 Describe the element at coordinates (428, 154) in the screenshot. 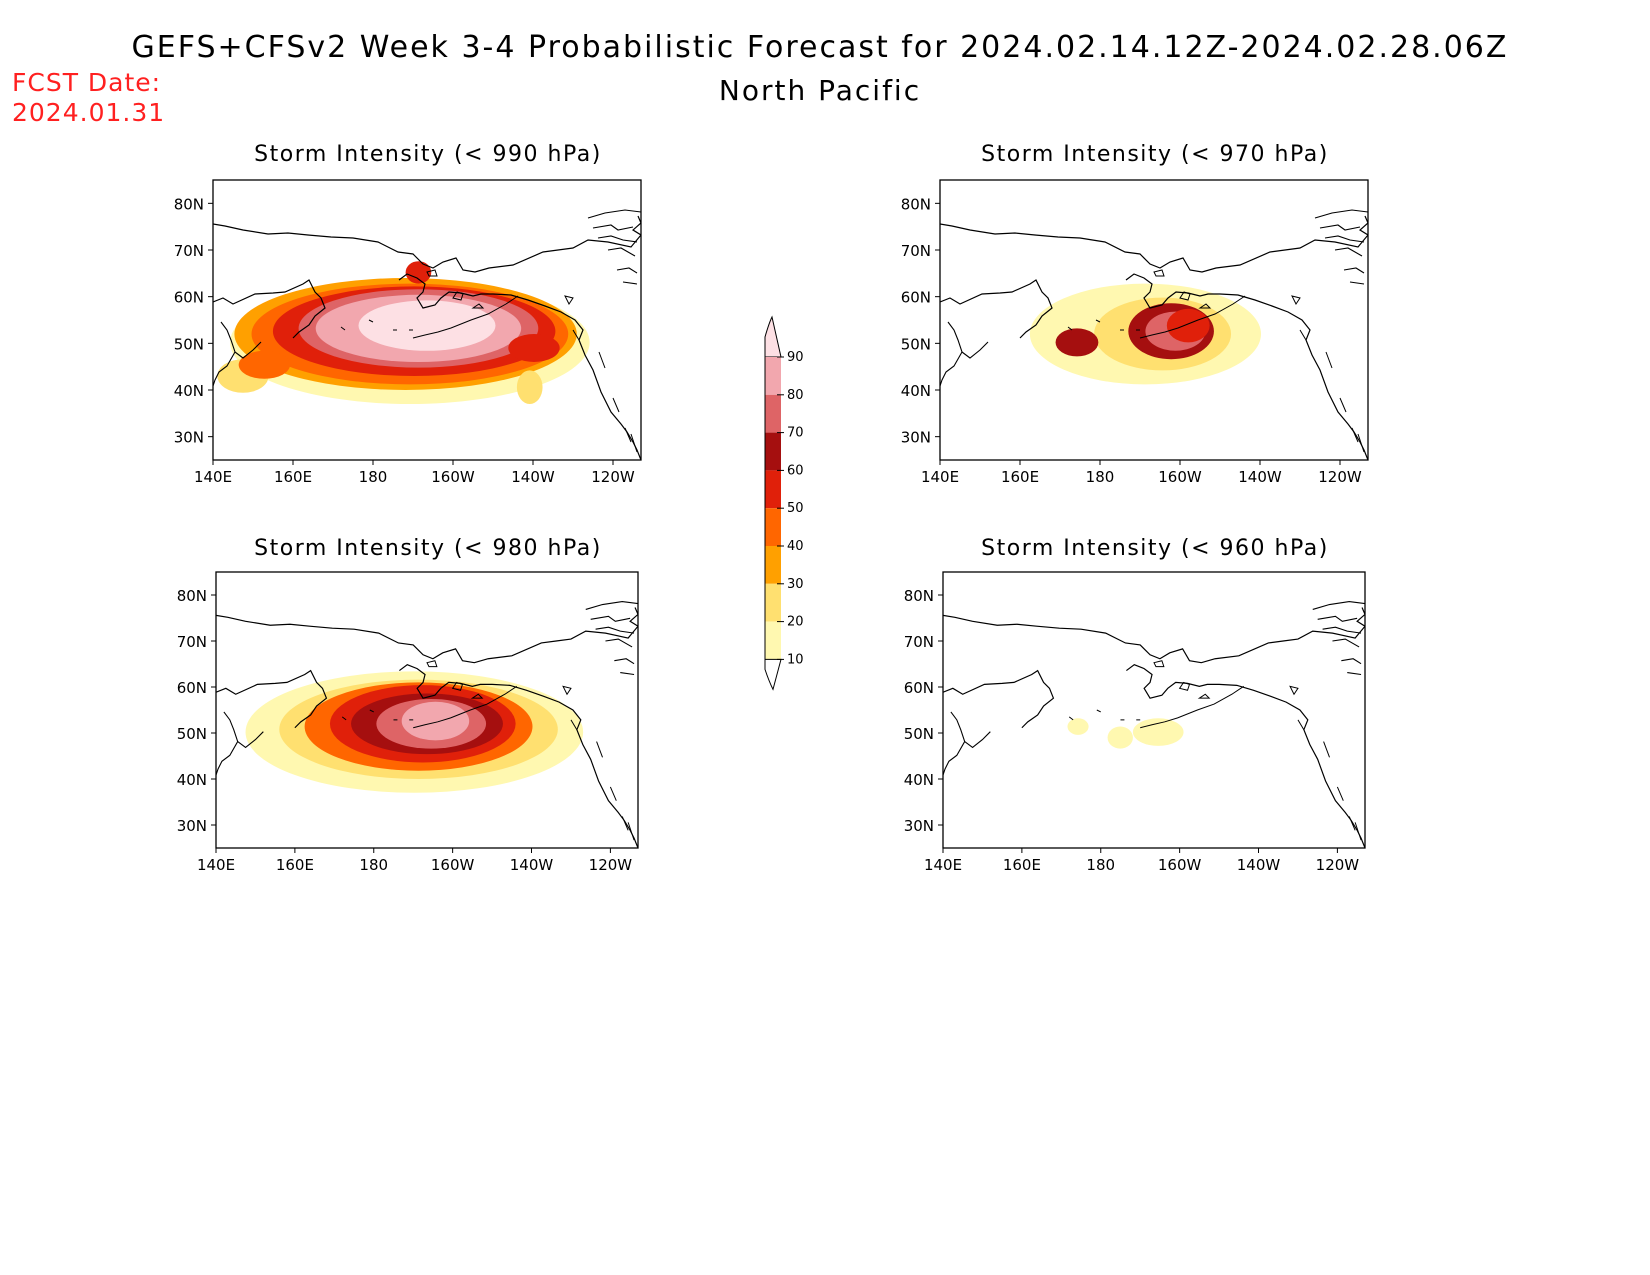

I see `panel-title-990: Storm Intensity (< 990 hPa)` at that location.